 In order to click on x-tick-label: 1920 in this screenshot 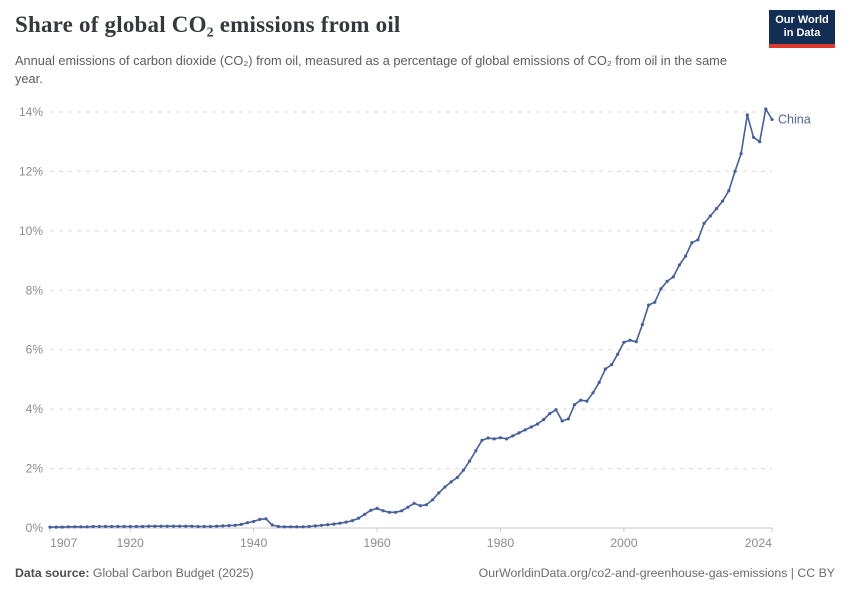, I will do `click(131, 543)`.